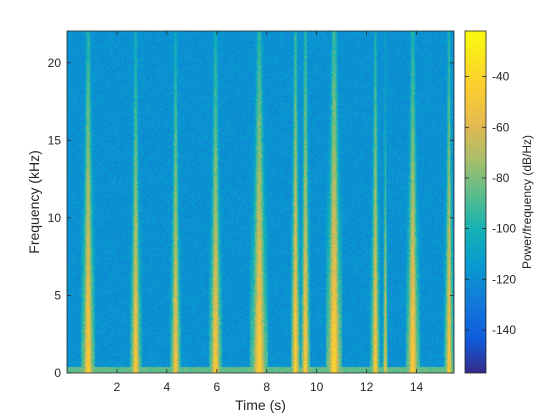 This screenshot has width=560, height=420. What do you see at coordinates (501, 77) in the screenshot?
I see `colorbar-tick-label: -40` at bounding box center [501, 77].